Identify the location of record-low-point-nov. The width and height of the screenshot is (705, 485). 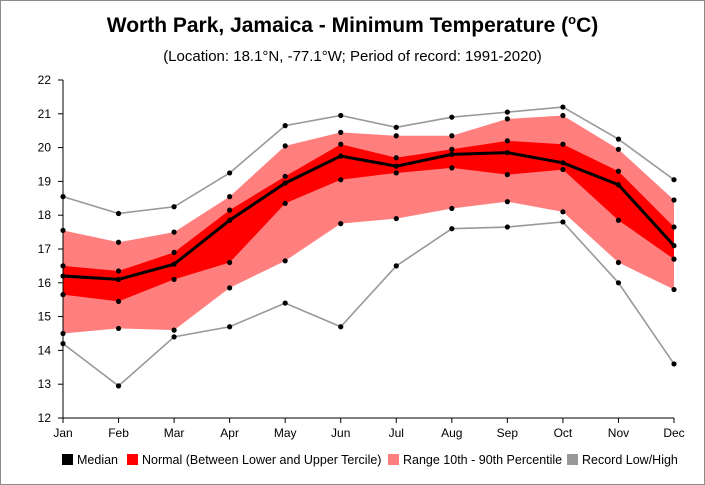
(618, 283).